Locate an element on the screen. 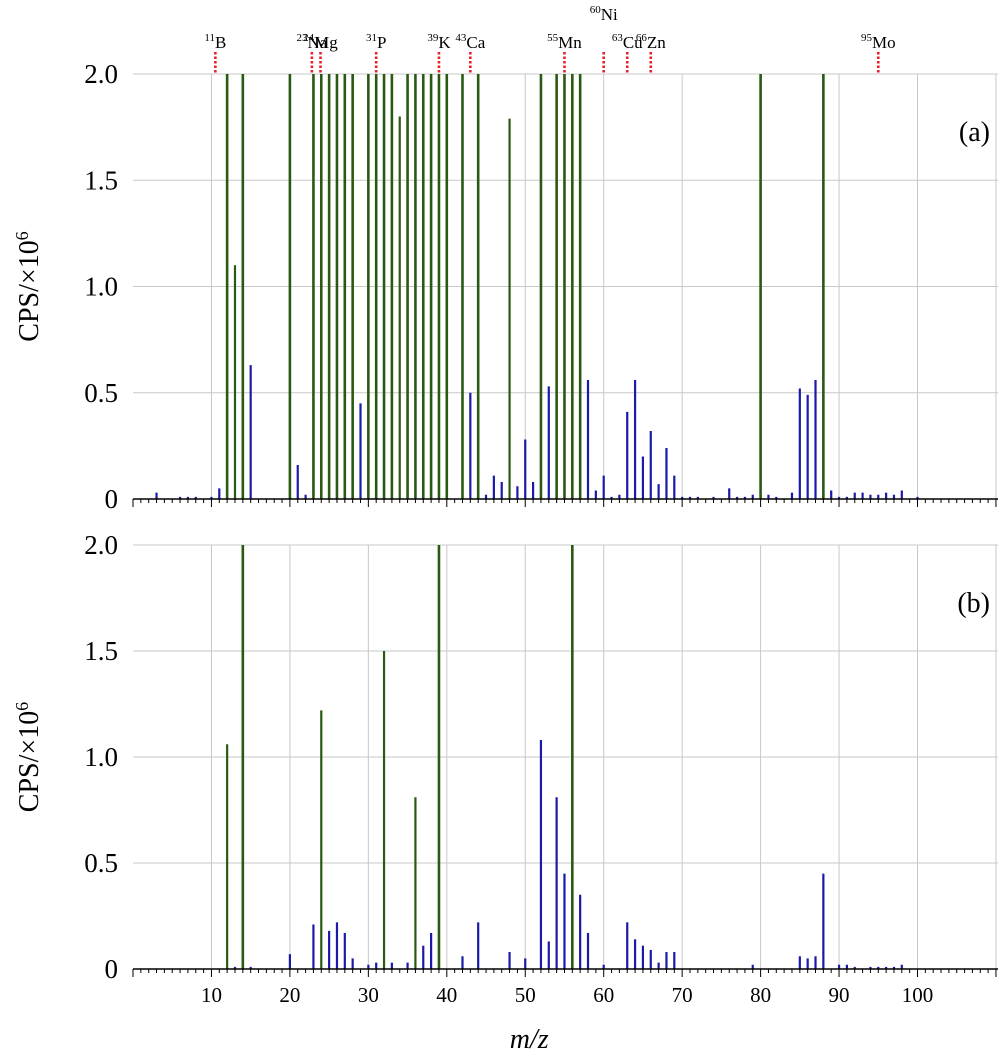 Image resolution: width=1000 pixels, height=1063 pixels. element-symbol: Na is located at coordinates (317, 42).